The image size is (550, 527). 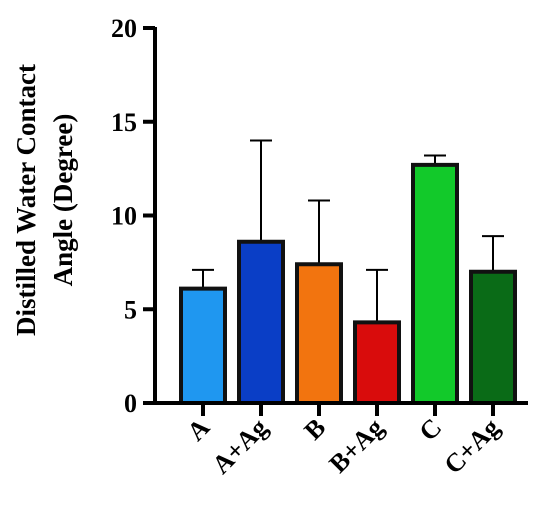 What do you see at coordinates (261, 322) in the screenshot?
I see `bar-a-plus-ag` at bounding box center [261, 322].